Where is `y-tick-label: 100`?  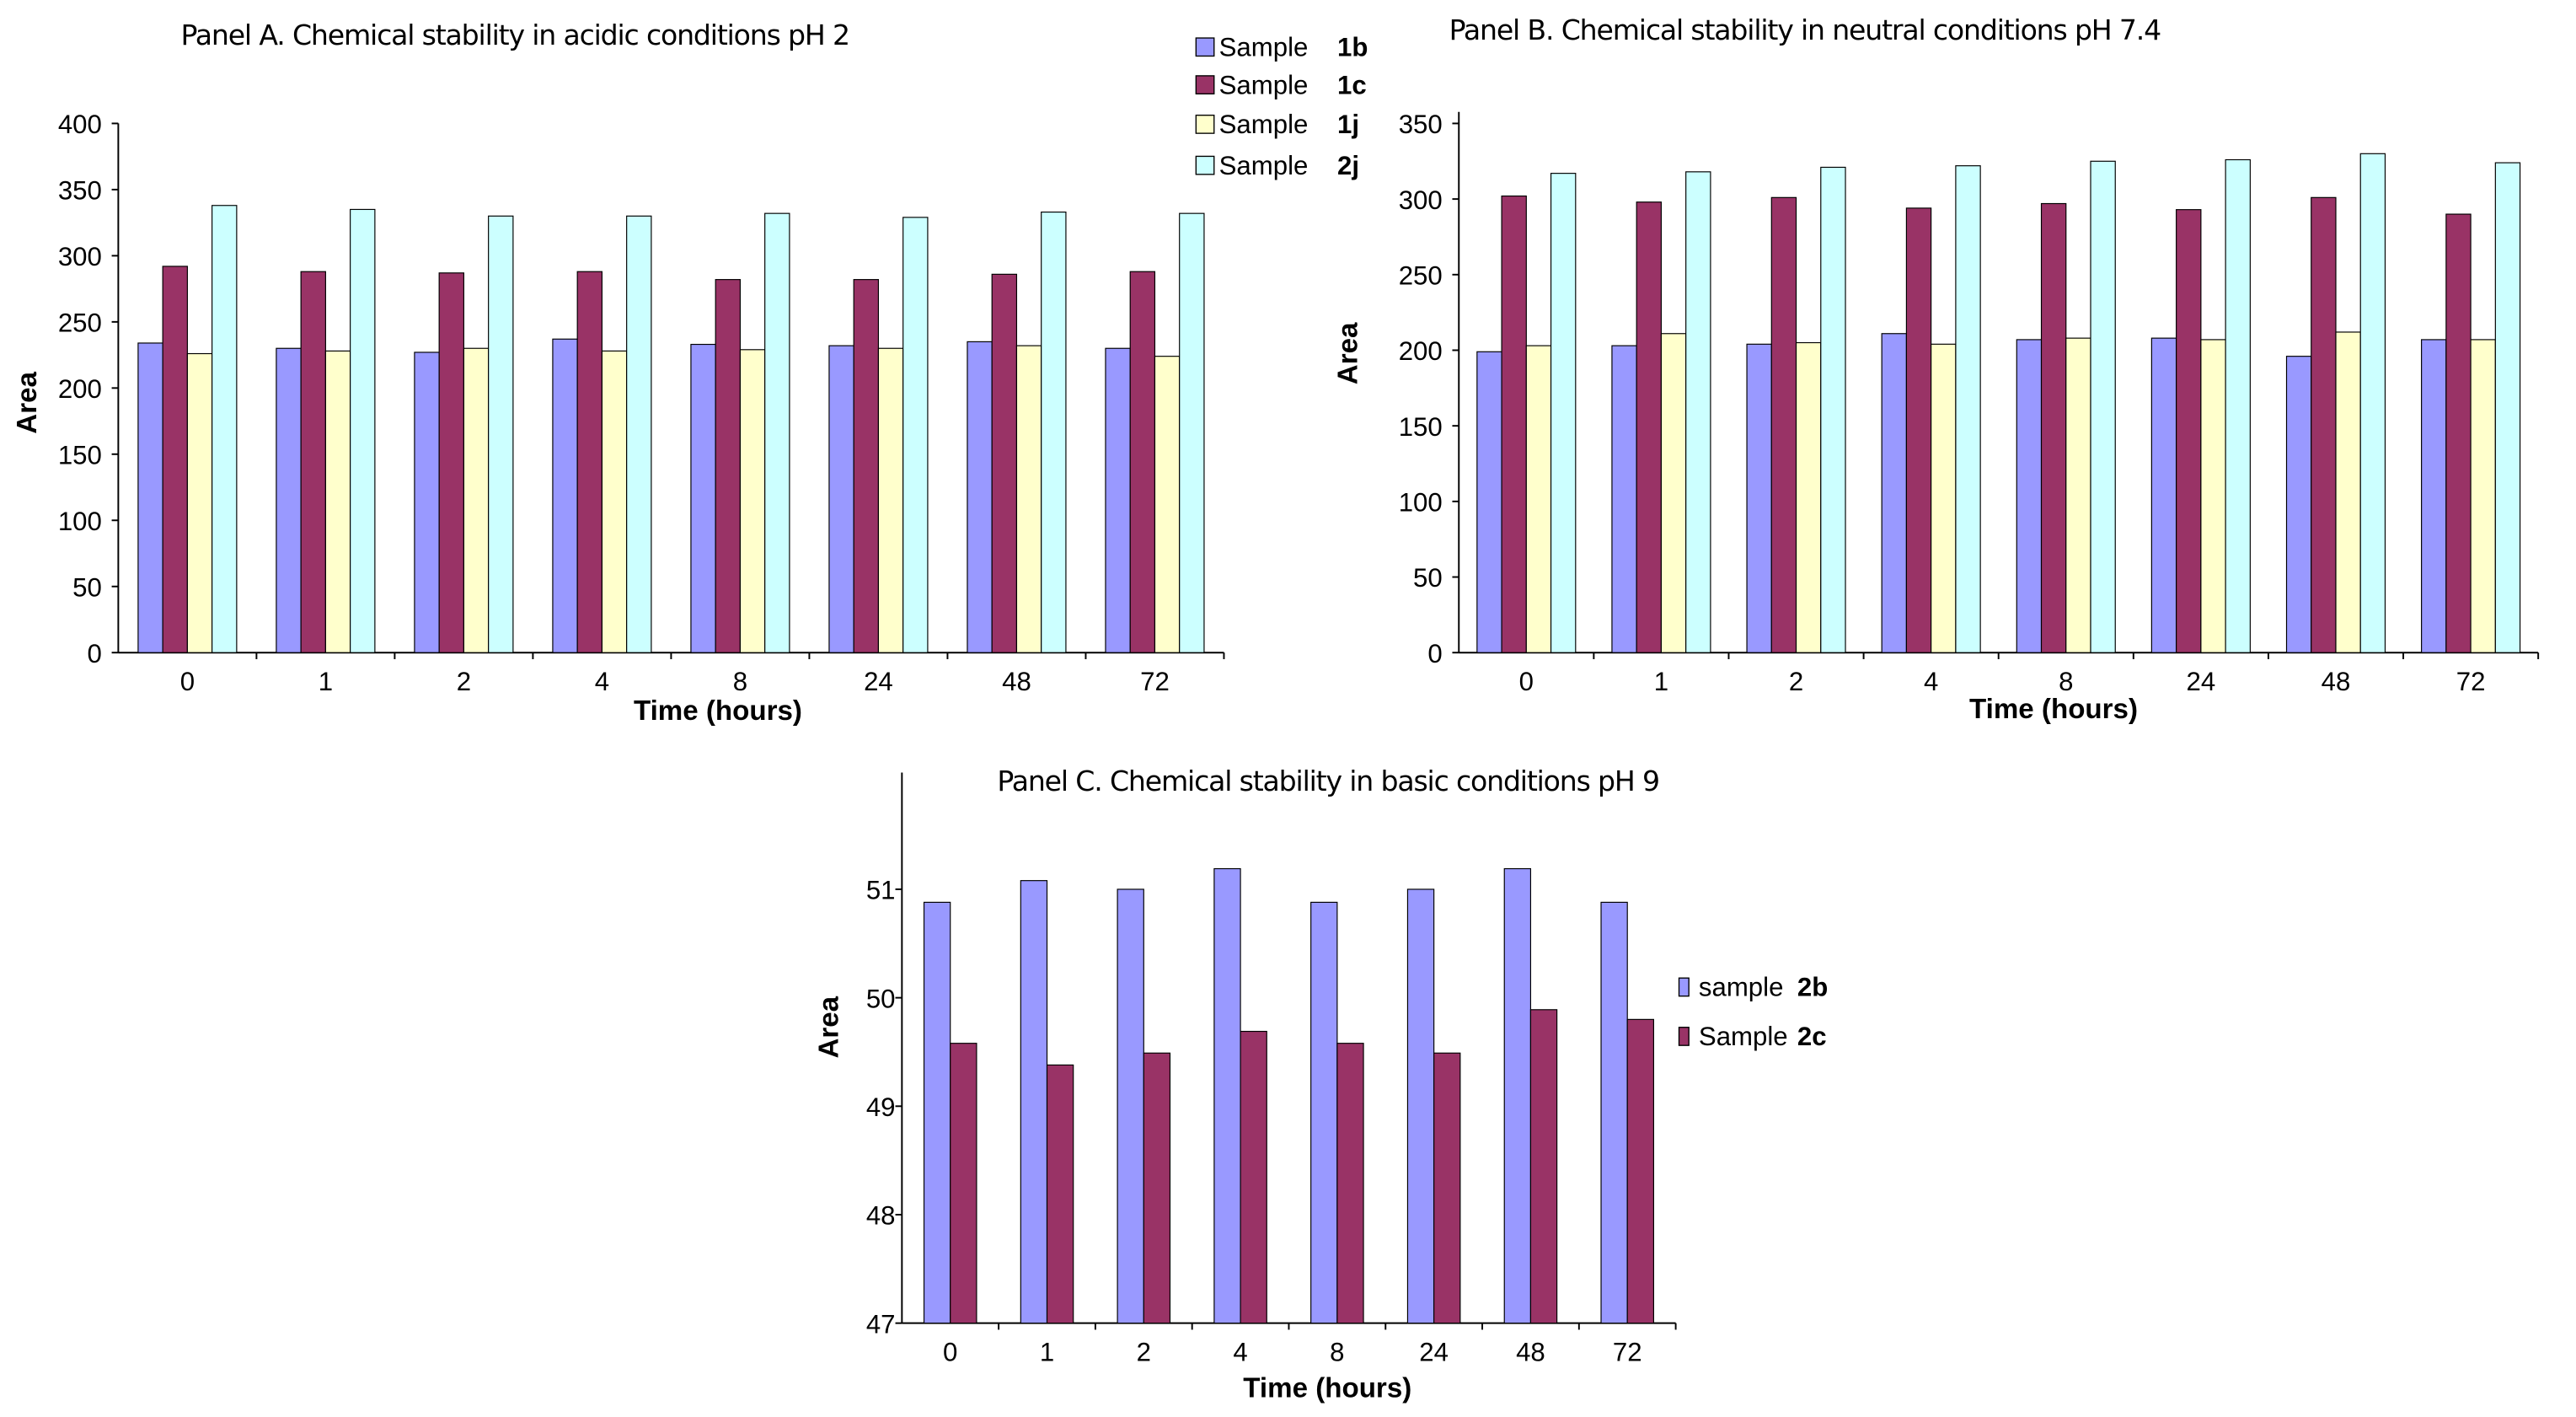
y-tick-label: 100 is located at coordinates (80, 521).